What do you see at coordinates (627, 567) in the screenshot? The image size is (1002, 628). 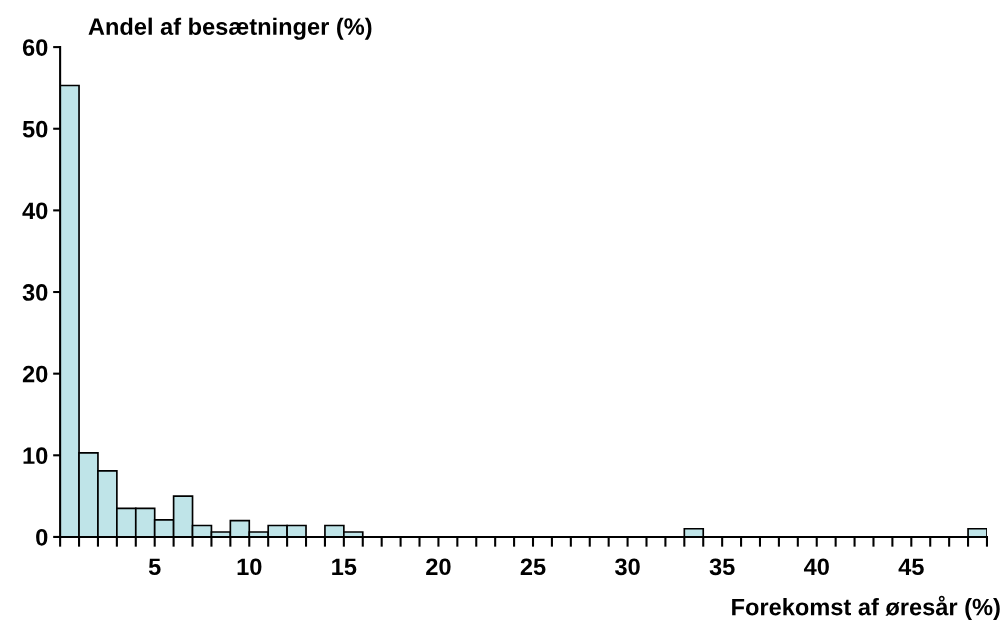 I see `x-tick-label: 30` at bounding box center [627, 567].